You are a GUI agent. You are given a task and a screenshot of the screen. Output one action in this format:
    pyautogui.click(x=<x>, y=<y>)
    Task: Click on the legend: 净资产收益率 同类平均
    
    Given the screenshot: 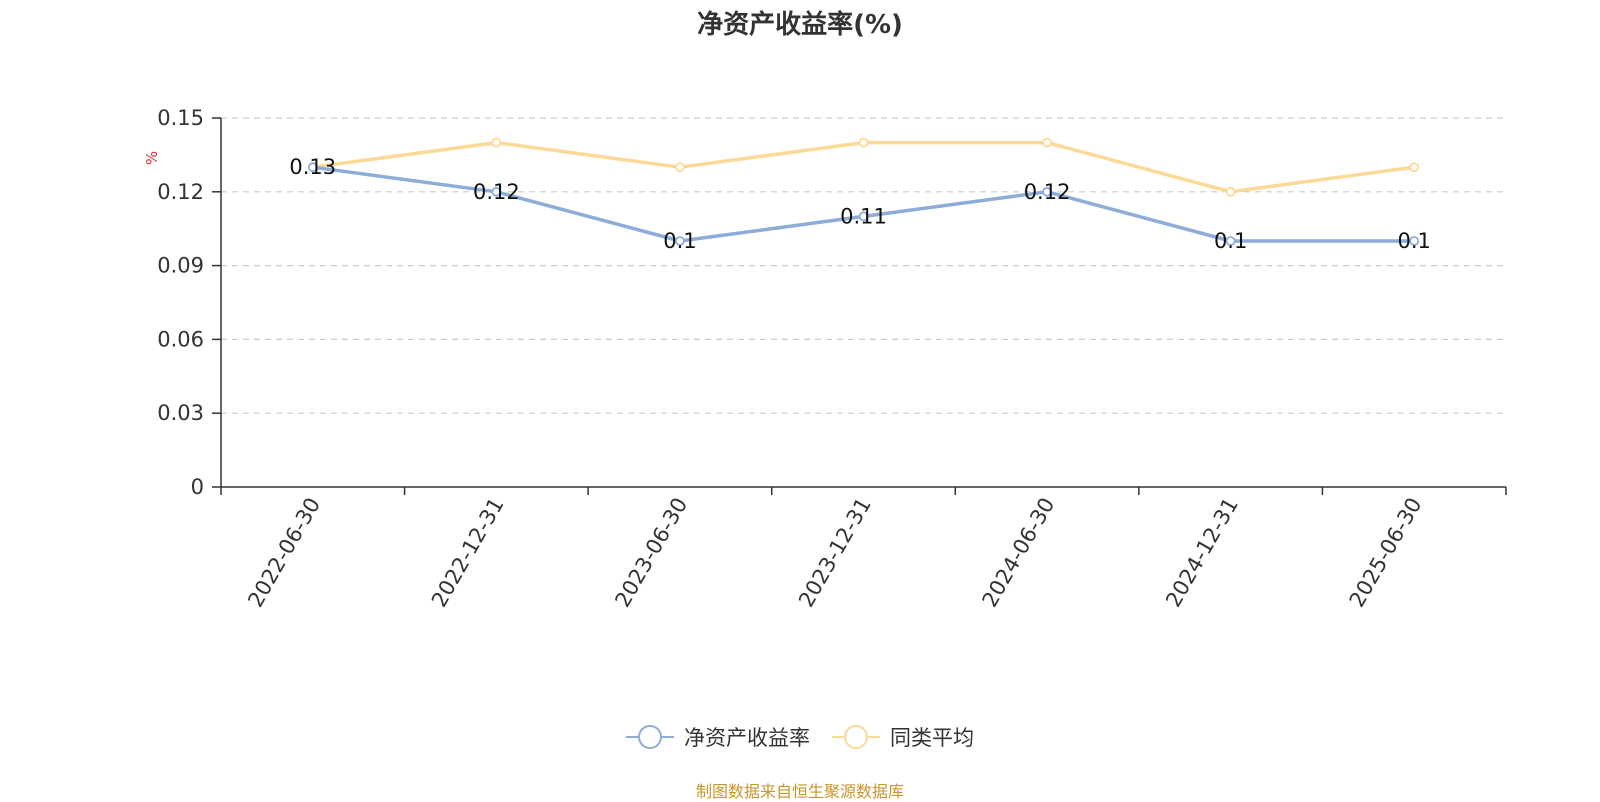 What is the action you would take?
    pyautogui.click(x=800, y=737)
    